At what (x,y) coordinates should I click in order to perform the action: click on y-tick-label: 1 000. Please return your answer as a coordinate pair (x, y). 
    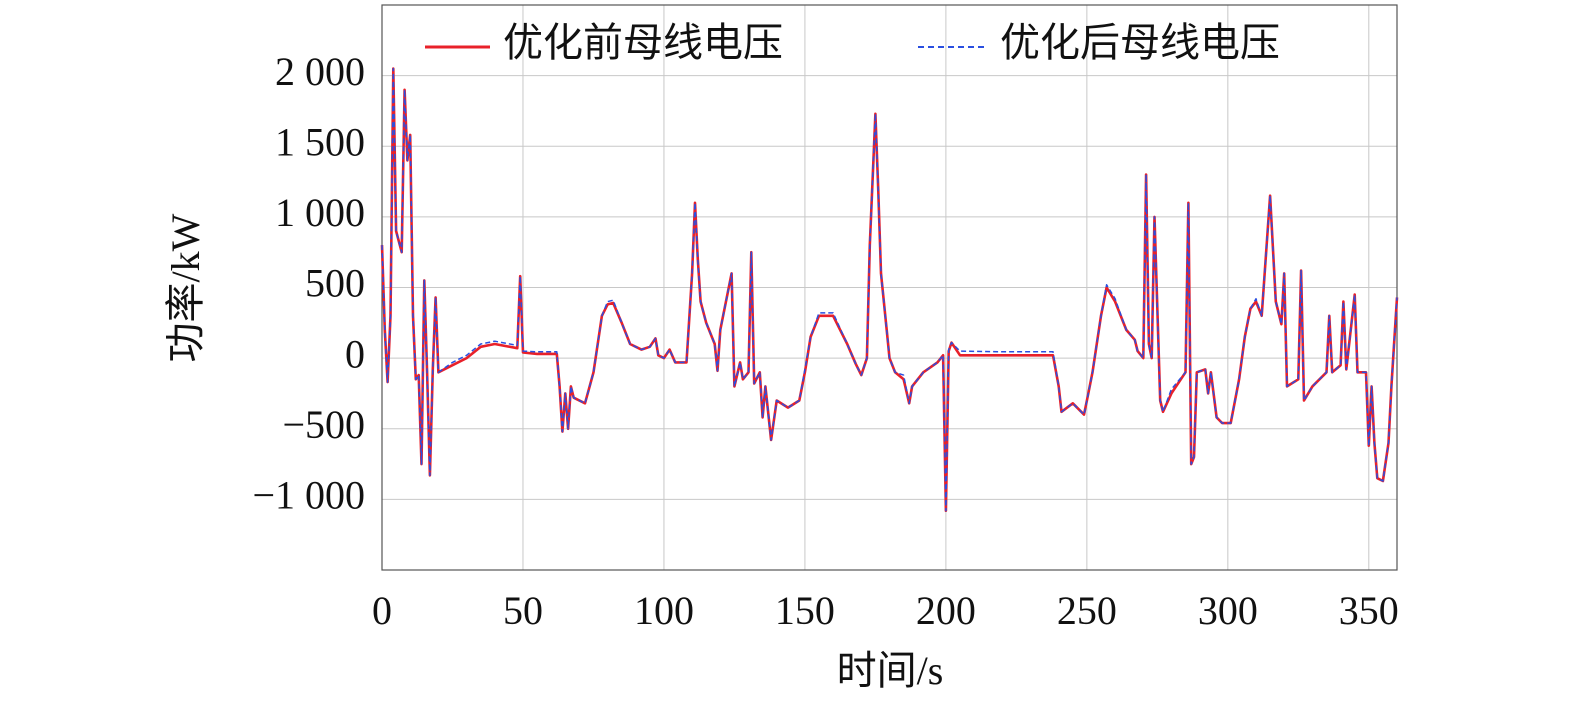
    Looking at the image, I should click on (320, 212).